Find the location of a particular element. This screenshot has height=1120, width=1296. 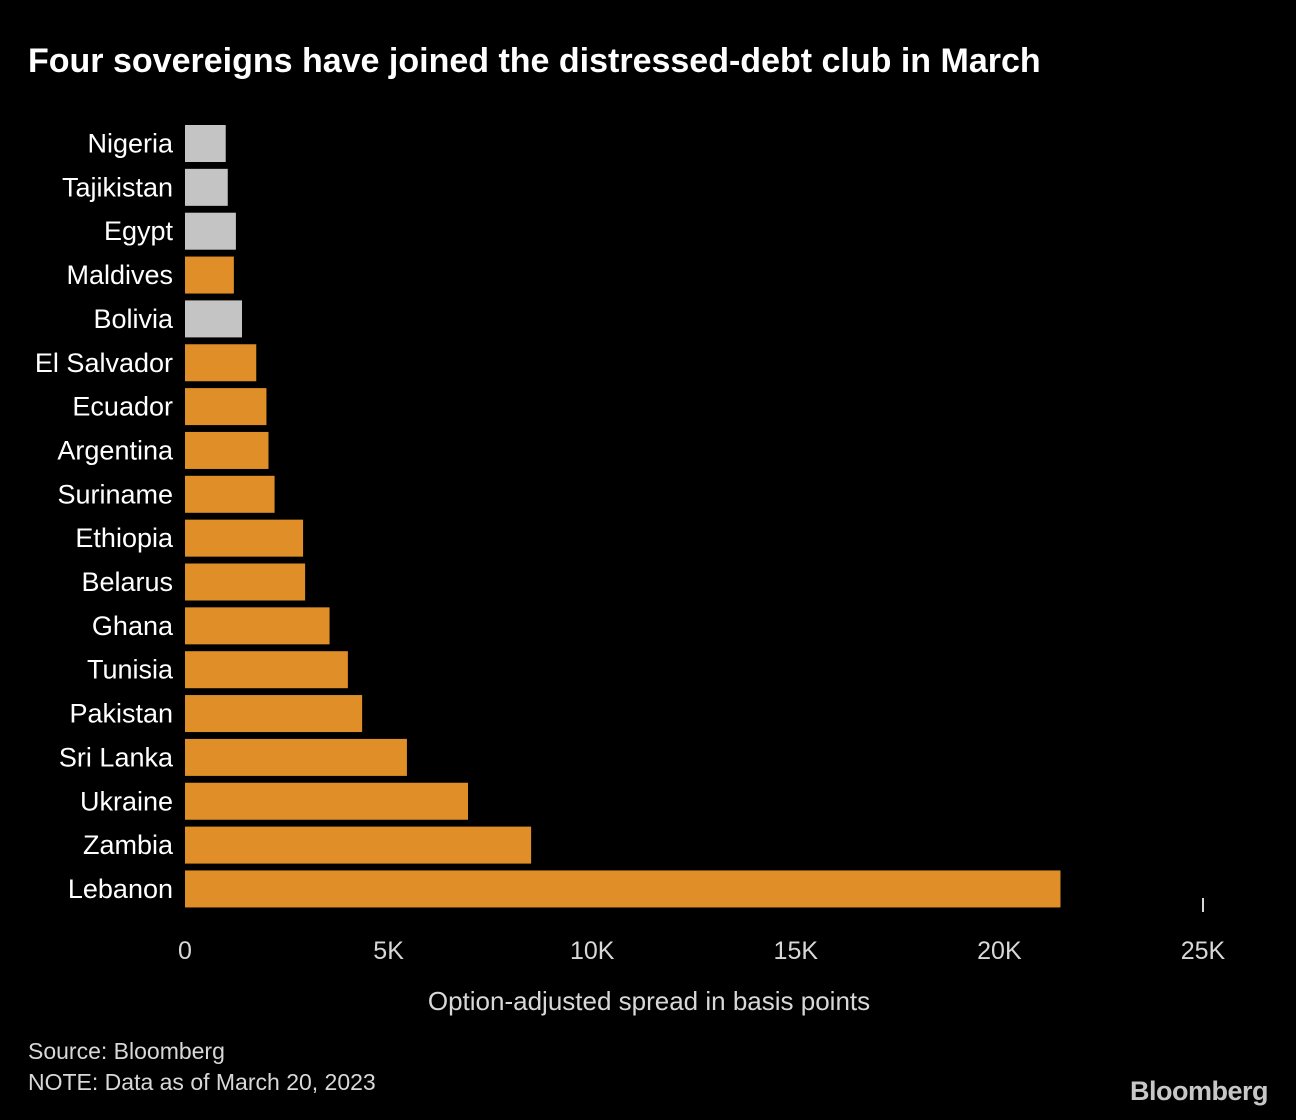

note-text: NOTE: Data as of March 20, 2023 is located at coordinates (202, 1082).